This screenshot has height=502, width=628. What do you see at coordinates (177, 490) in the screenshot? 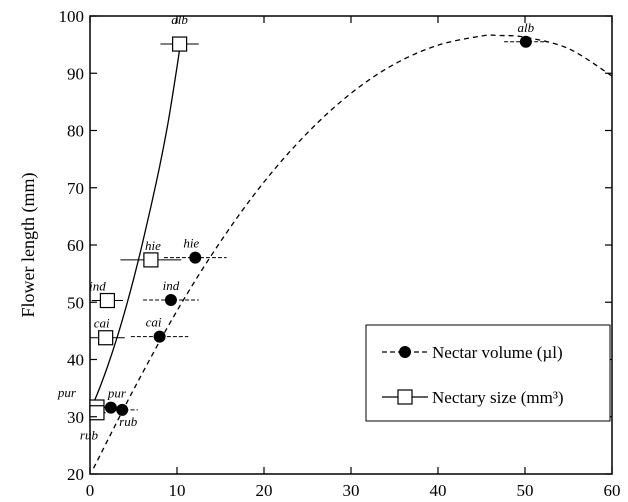
I see `x-tick-label: 10` at bounding box center [177, 490].